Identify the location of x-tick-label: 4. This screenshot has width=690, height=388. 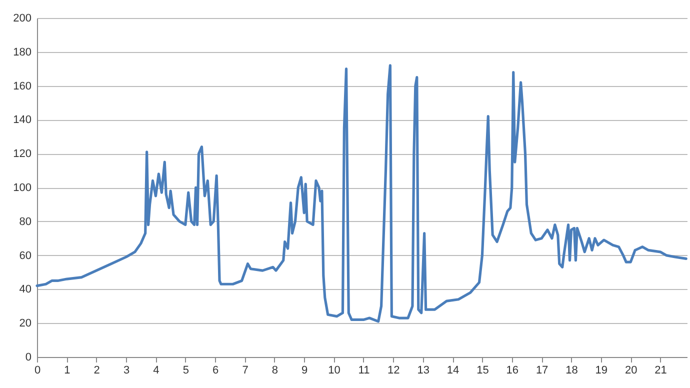
(156, 370).